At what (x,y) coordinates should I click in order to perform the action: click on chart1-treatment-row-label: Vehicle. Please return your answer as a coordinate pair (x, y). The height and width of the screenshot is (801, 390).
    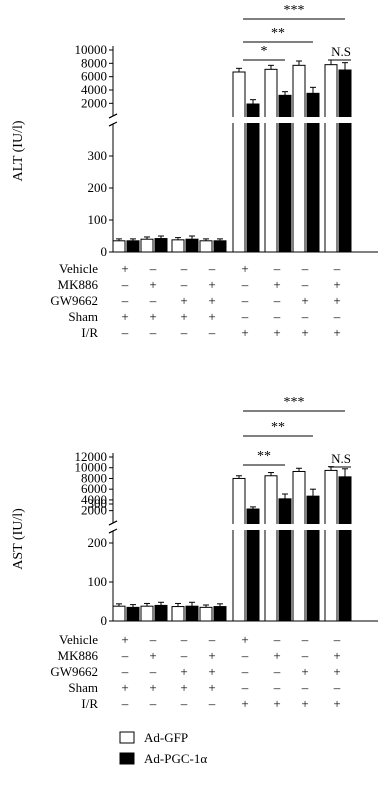
    Looking at the image, I should click on (78, 268).